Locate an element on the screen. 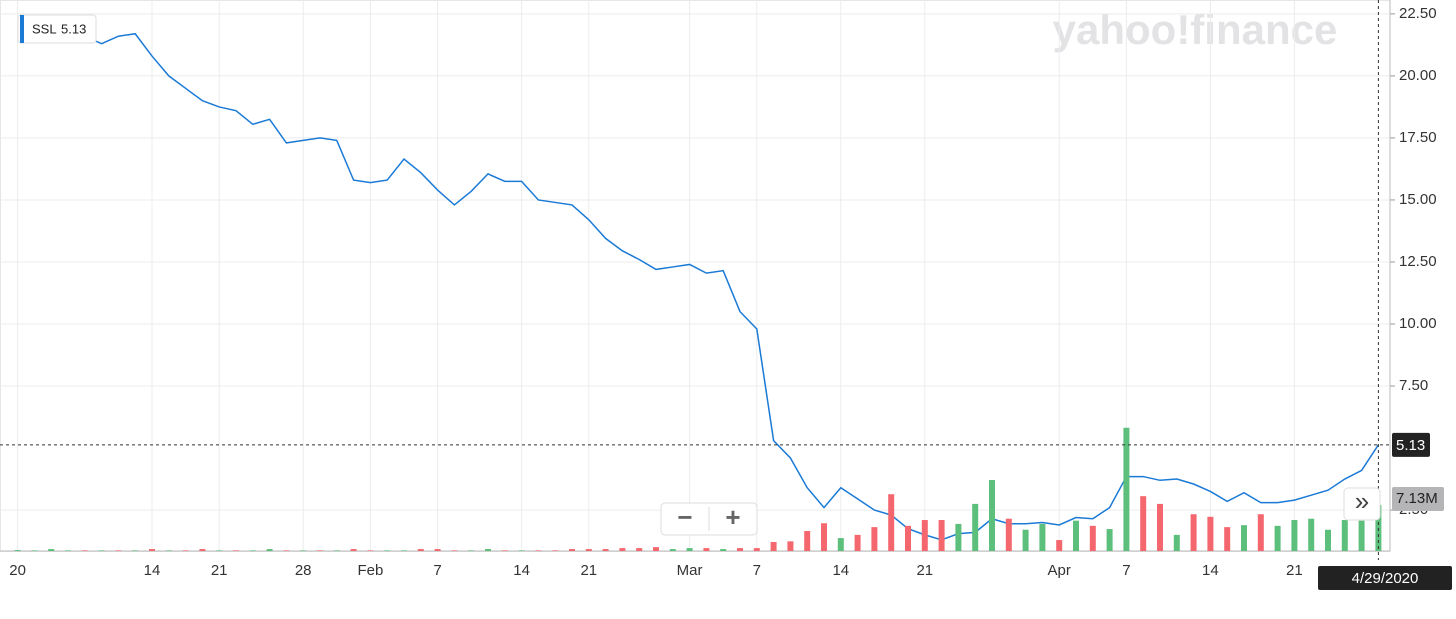 The height and width of the screenshot is (619, 1456). date-badge-label: 4/29/2020 is located at coordinates (1385, 578).